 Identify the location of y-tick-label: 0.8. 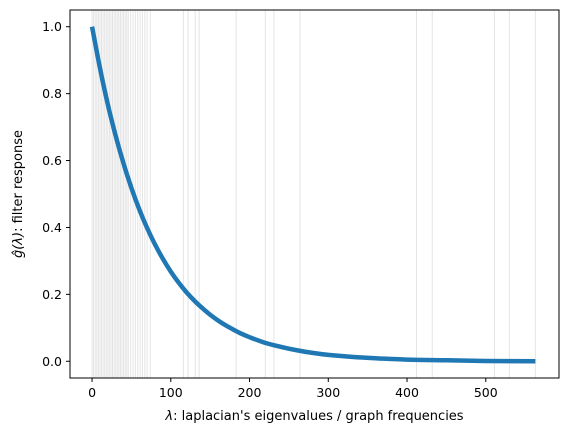
(52, 93).